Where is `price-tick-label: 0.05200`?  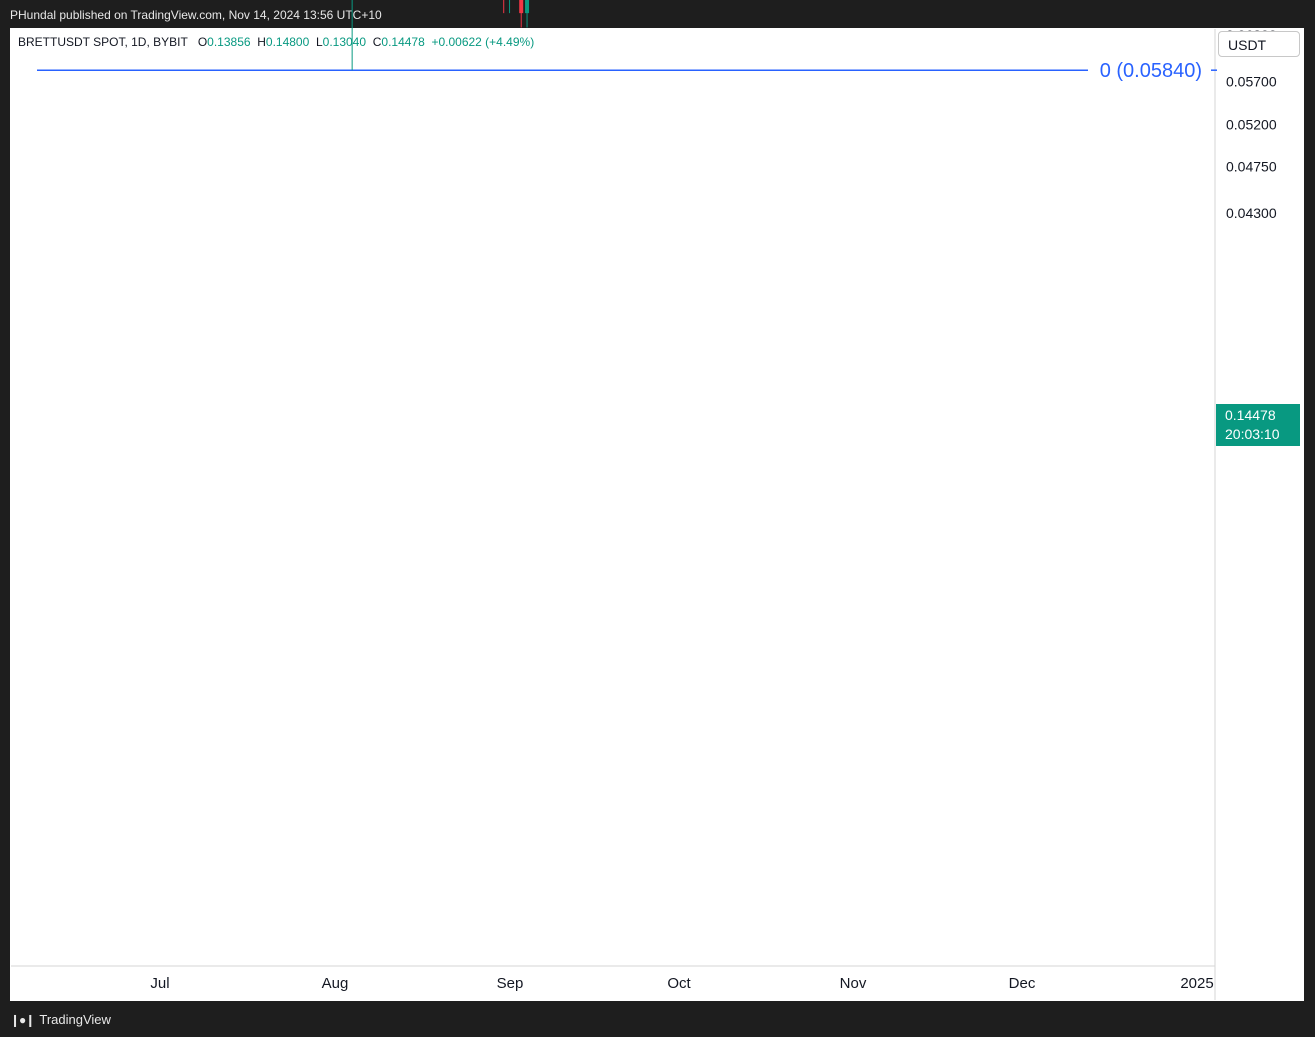 price-tick-label: 0.05200 is located at coordinates (1251, 124).